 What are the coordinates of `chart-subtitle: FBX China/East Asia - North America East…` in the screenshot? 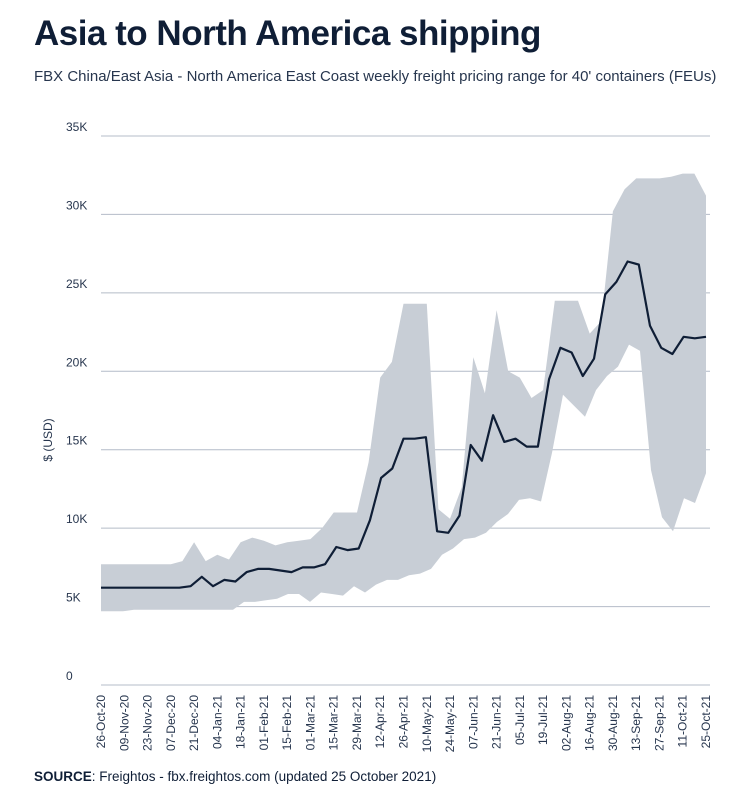 It's located at (375, 76).